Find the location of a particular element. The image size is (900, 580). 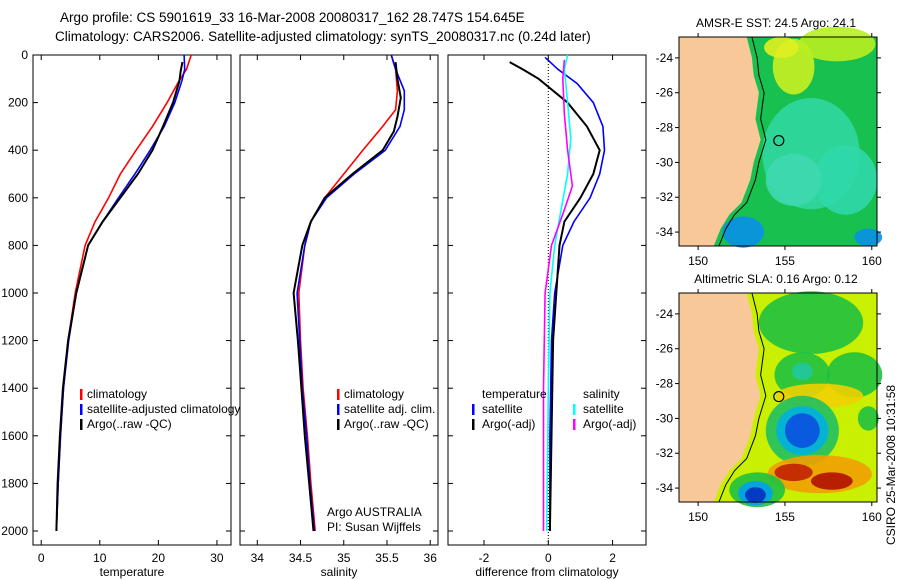

y-tick-label: 800 is located at coordinates (18, 245).